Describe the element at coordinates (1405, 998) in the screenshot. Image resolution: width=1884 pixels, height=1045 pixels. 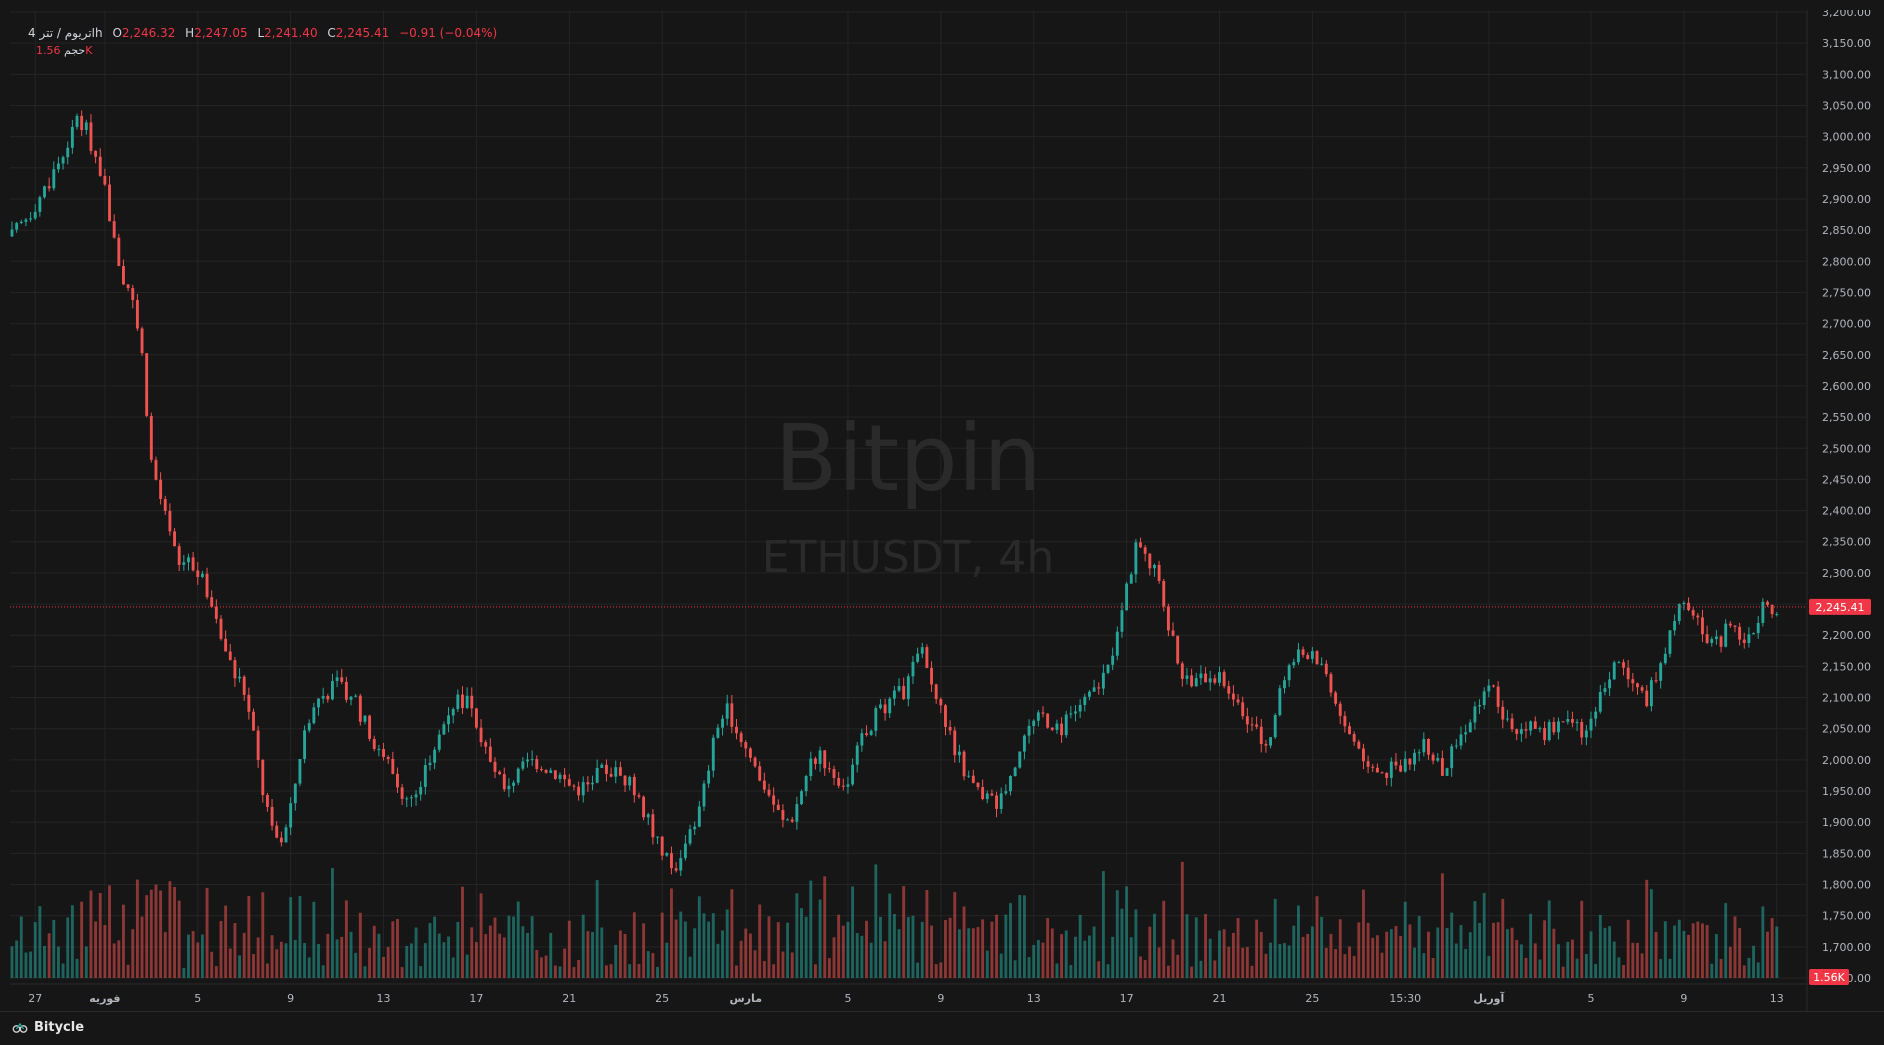
I see `x-tick-label: 15:30` at that location.